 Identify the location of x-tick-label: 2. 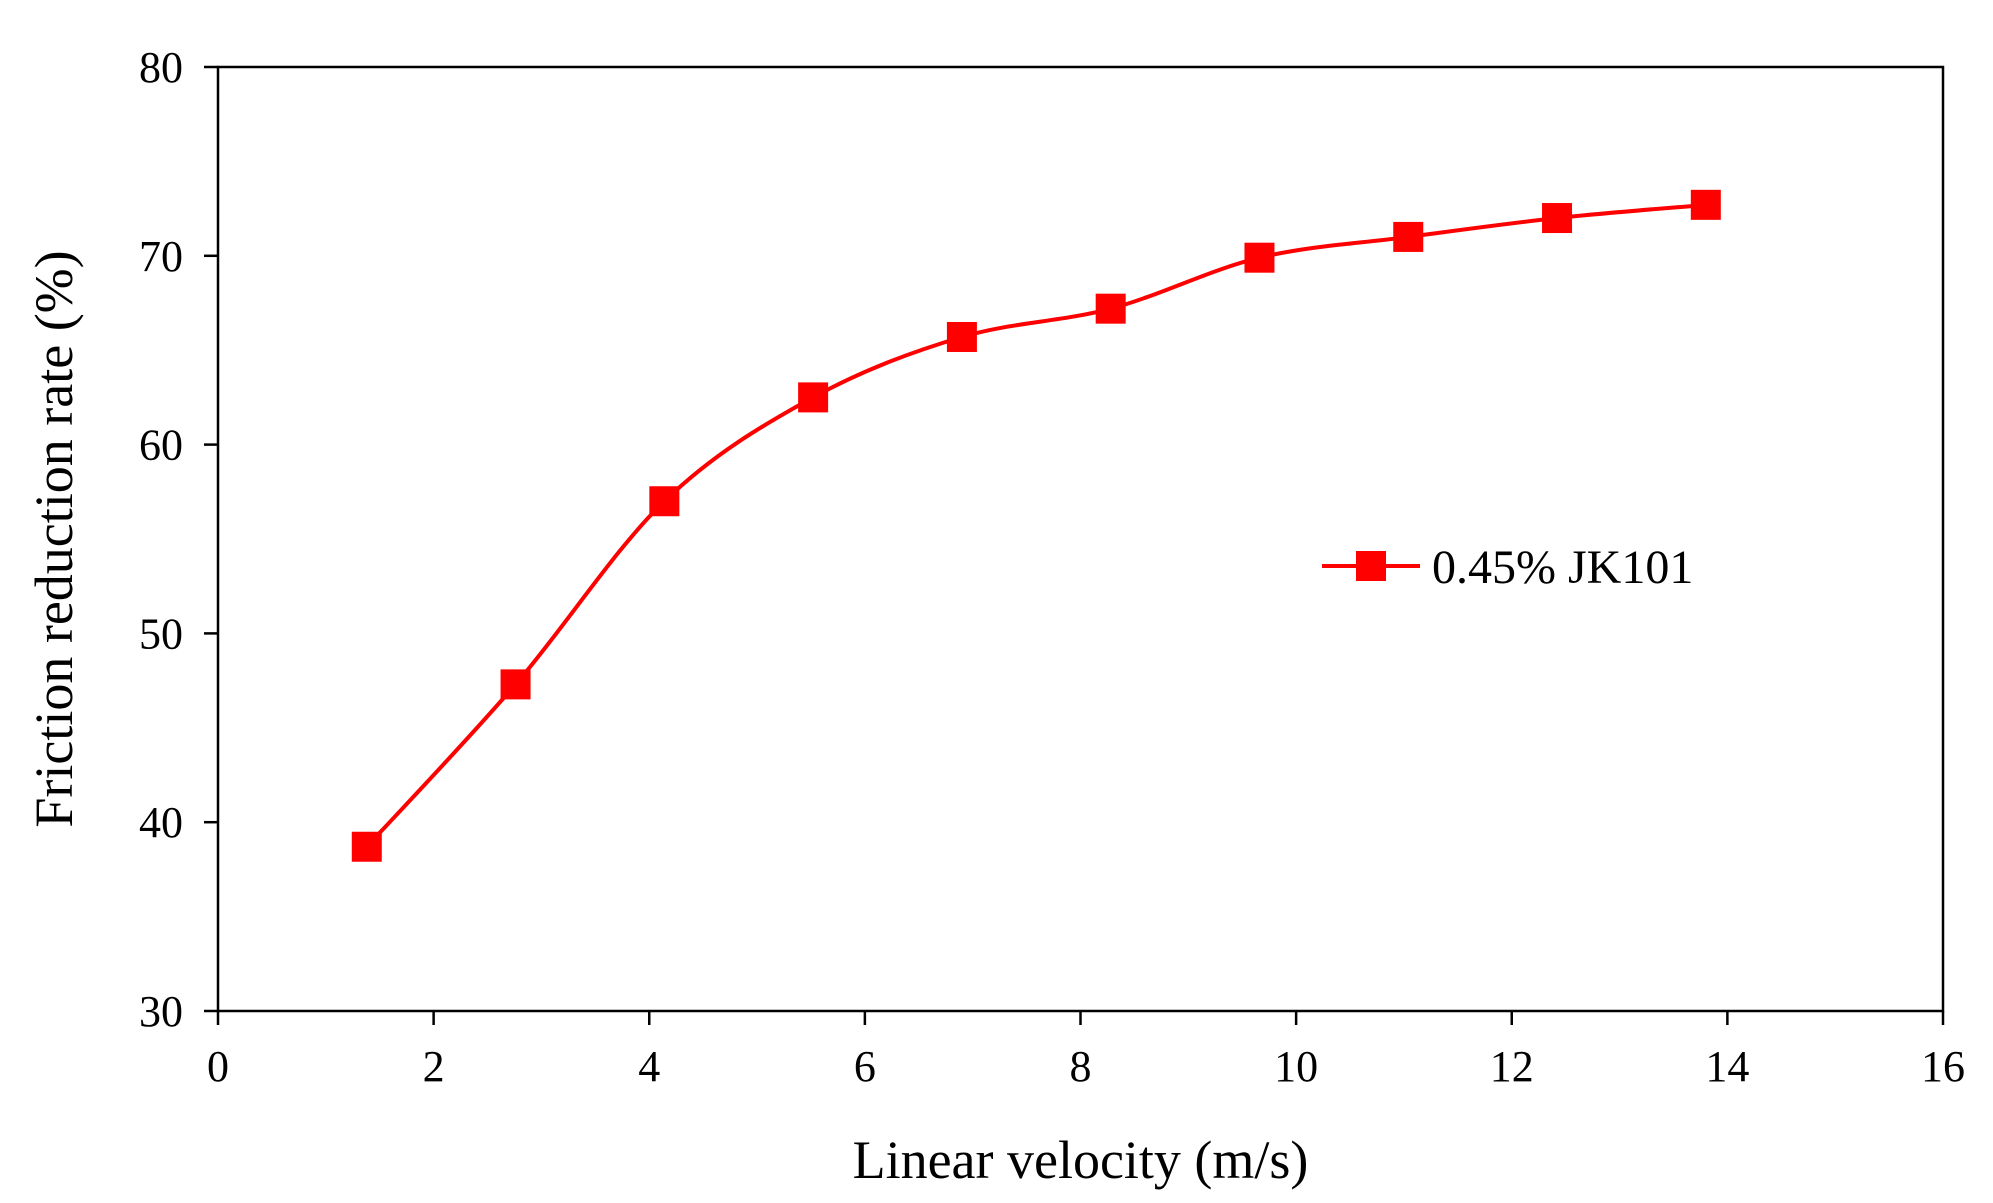
(434, 1066).